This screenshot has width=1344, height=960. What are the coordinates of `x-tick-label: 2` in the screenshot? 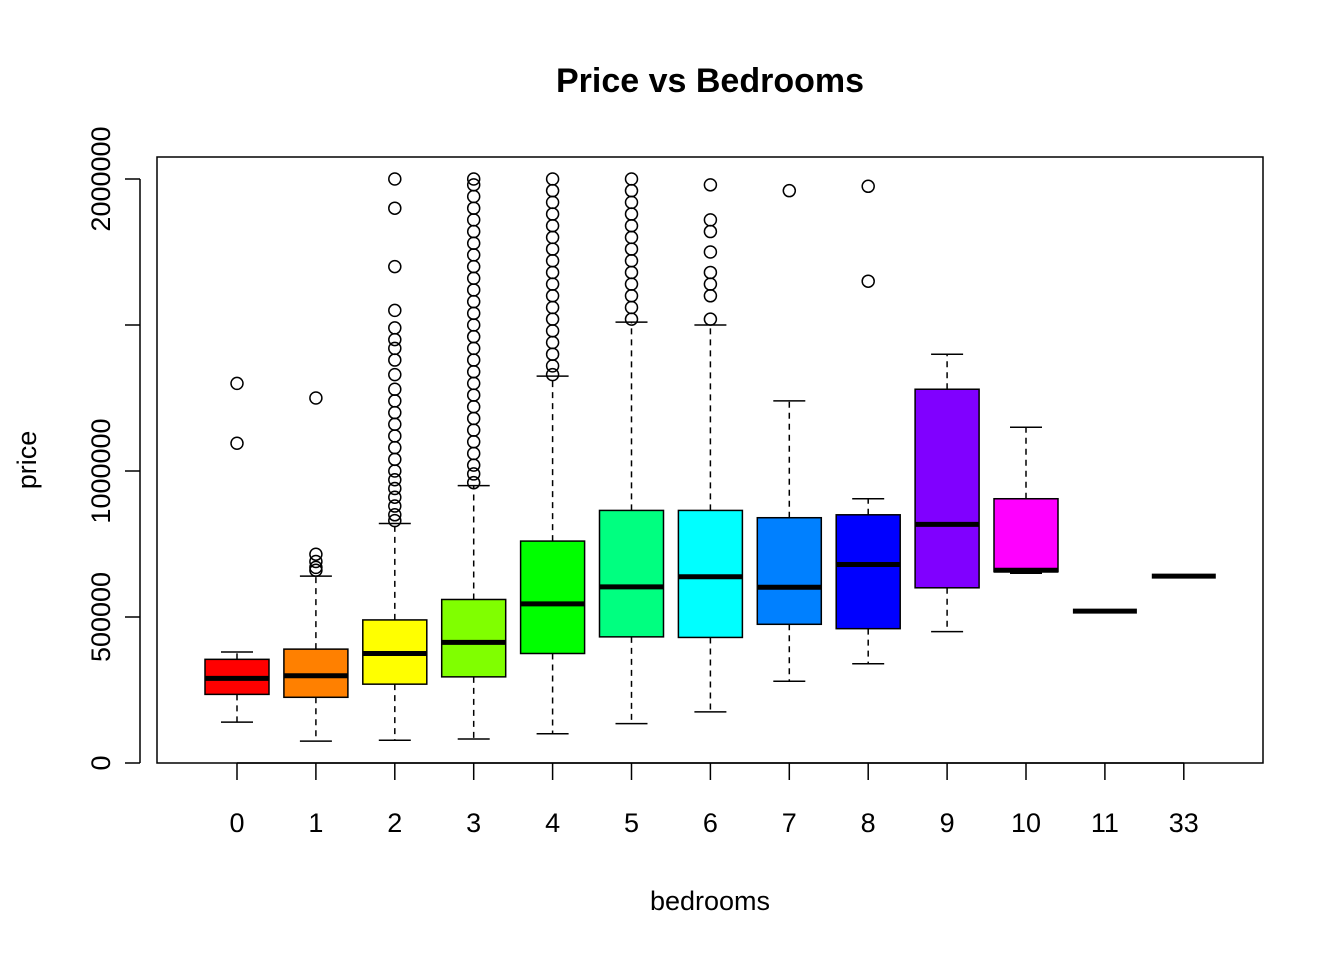 It's located at (394, 823).